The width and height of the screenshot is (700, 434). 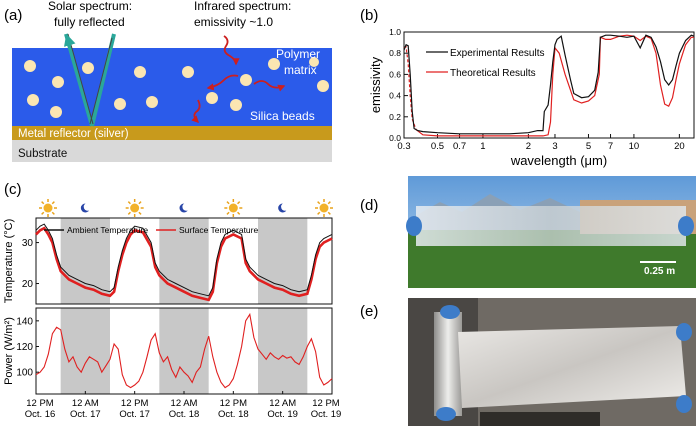 I want to click on panel-c-label: (c), so click(x=13, y=189).